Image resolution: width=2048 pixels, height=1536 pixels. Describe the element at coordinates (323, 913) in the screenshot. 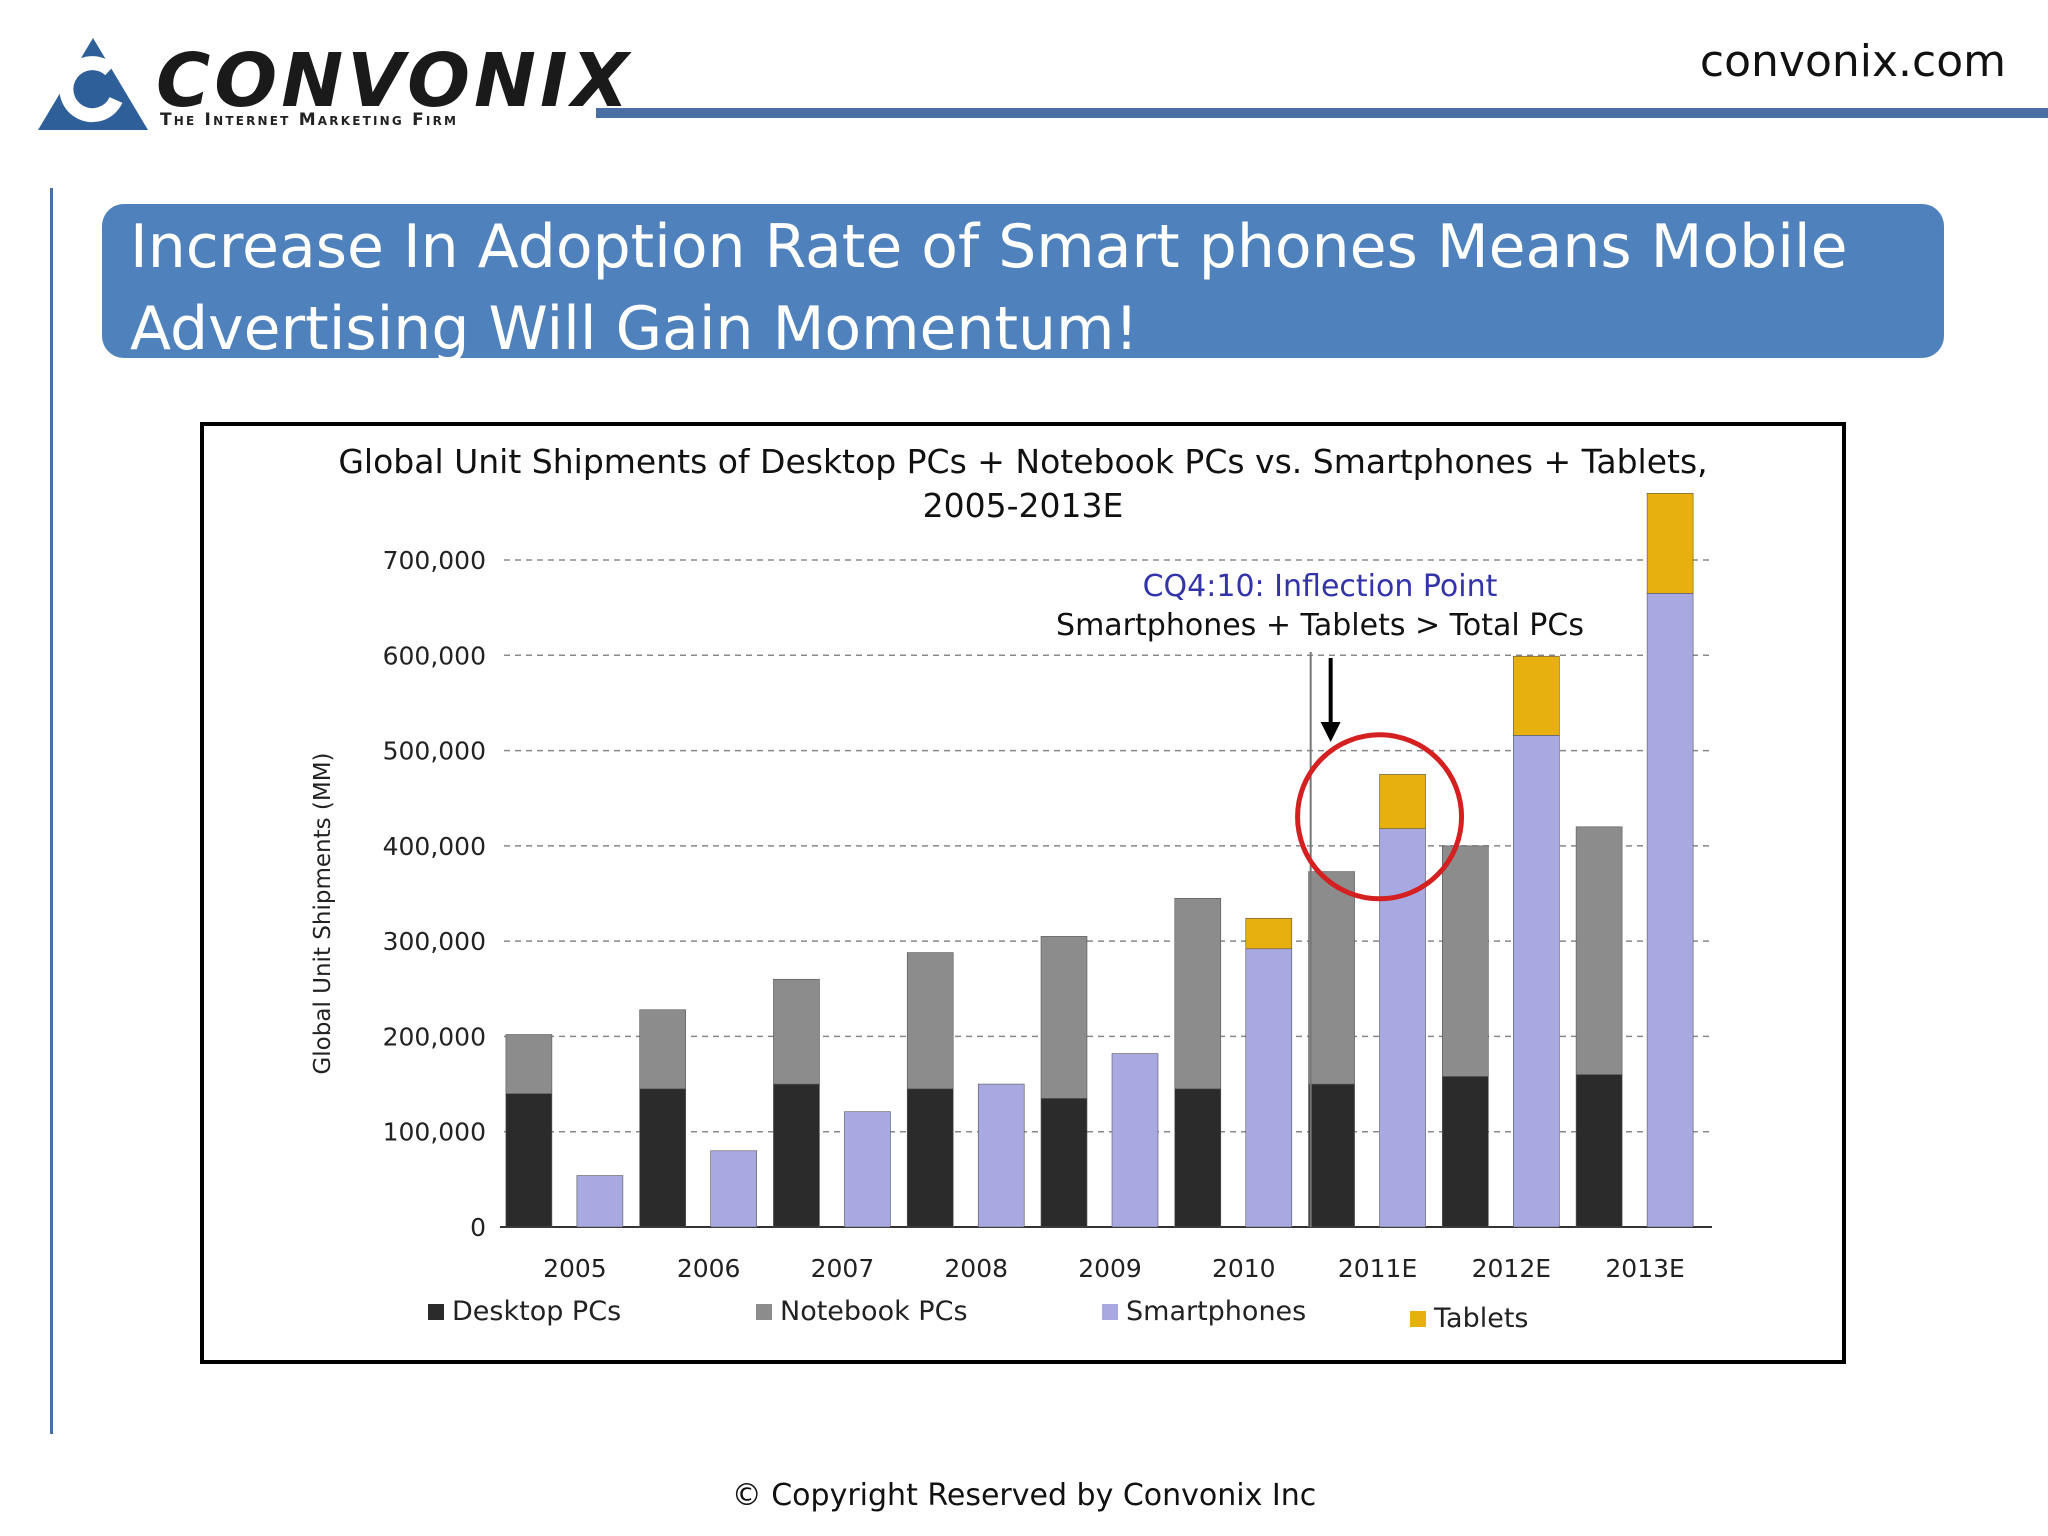

I see `y-axis-title: Global Unit Shipments (MM)` at that location.